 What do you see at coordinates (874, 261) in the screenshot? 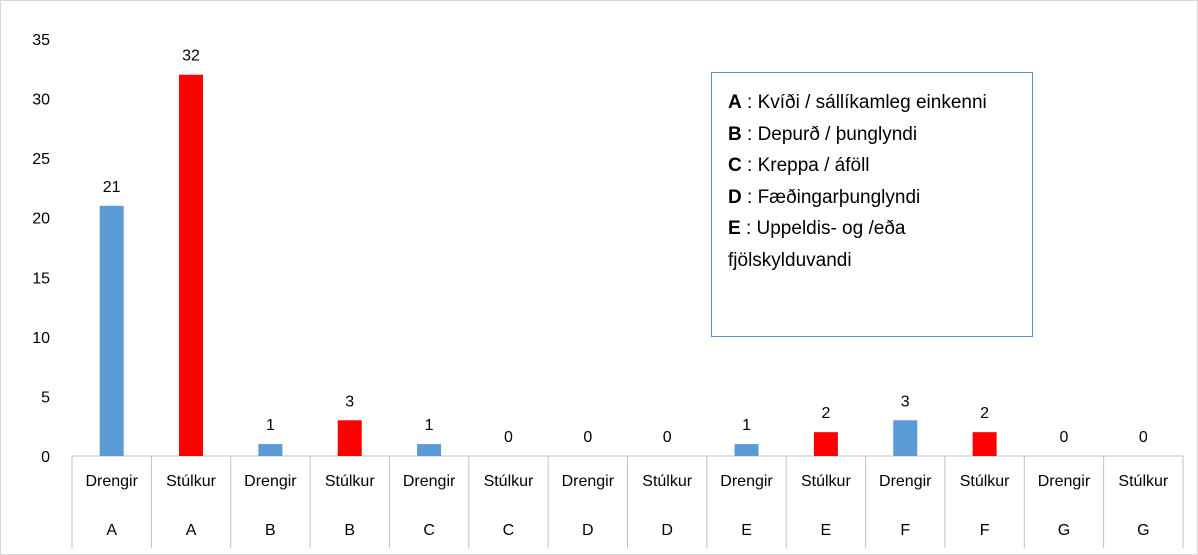
I see `legend-line-e-cont: fjölskylduvandi` at bounding box center [874, 261].